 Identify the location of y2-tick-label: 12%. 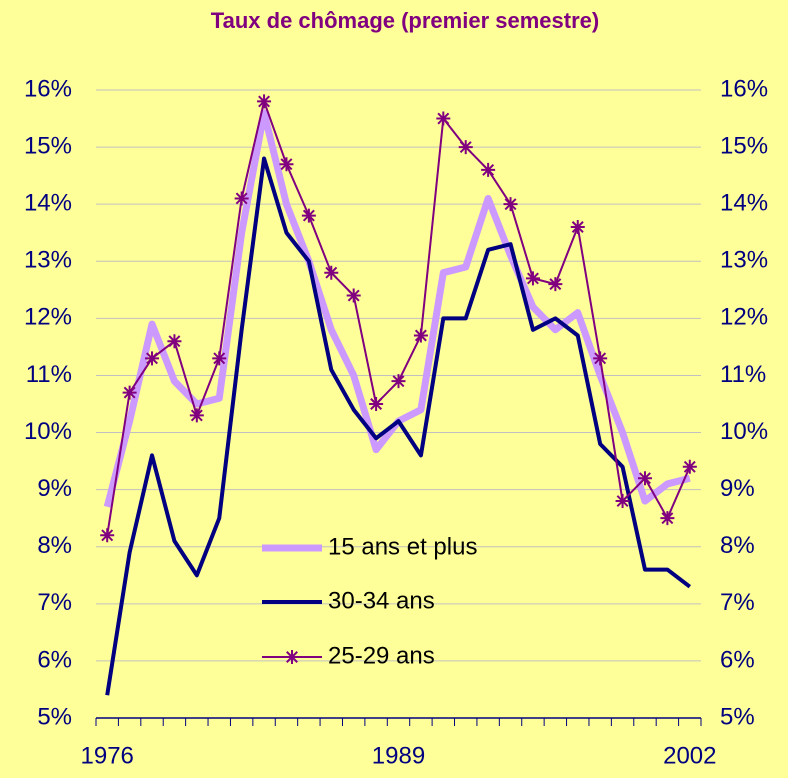
(744, 317).